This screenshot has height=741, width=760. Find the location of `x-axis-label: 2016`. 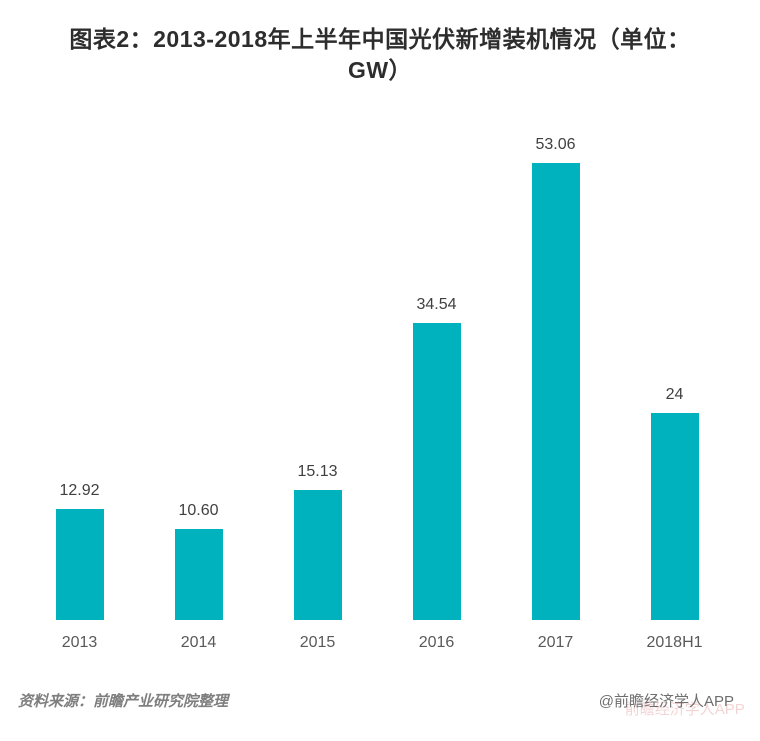

x-axis-label: 2016 is located at coordinates (436, 642).